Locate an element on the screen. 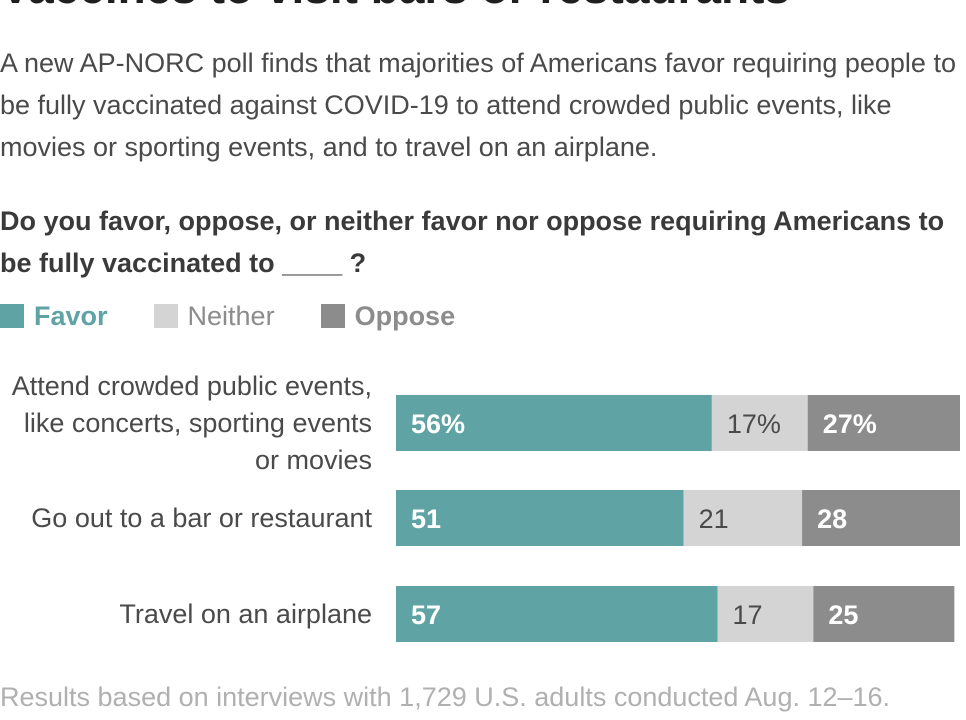  data-label-neither: 17% is located at coordinates (754, 424).